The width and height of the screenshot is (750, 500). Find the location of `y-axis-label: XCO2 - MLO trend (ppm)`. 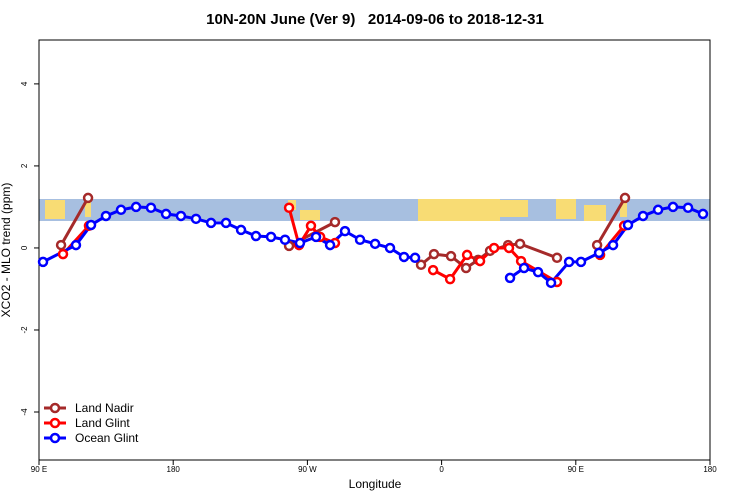

y-axis-label: XCO2 - MLO trend (ppm) is located at coordinates (6, 250).